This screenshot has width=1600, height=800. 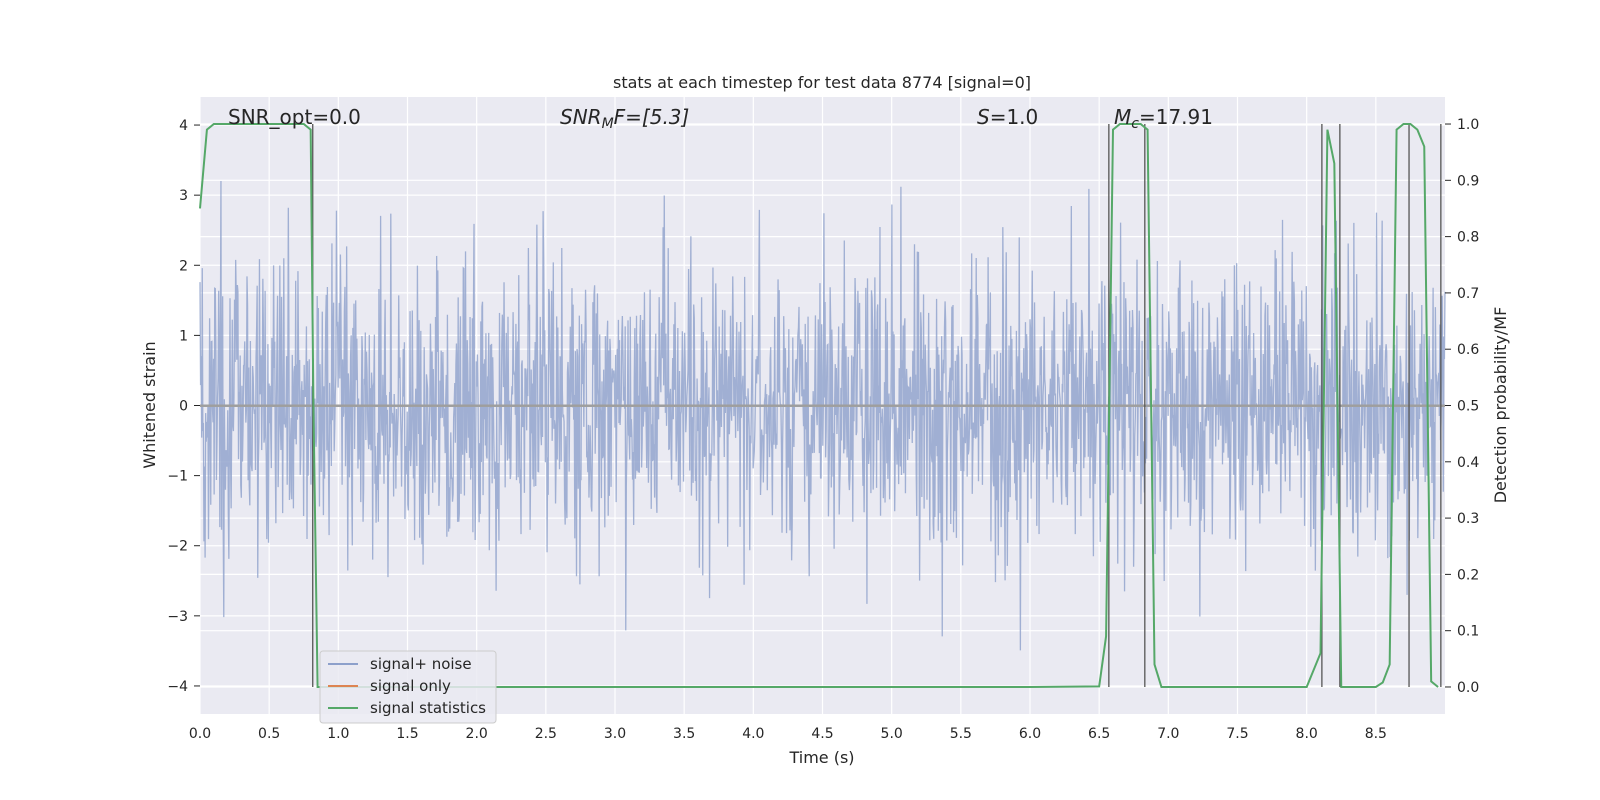 I want to click on annotation-snr-opt: SNR_opt=0.0, so click(x=294, y=117).